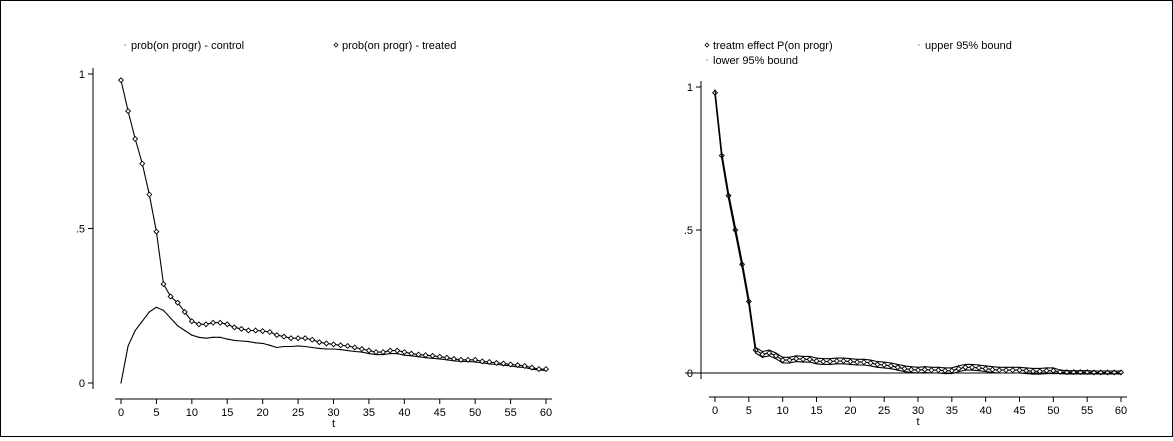 The image size is (1173, 441). Describe the element at coordinates (263, 413) in the screenshot. I see `x-tick-label: 20` at that location.